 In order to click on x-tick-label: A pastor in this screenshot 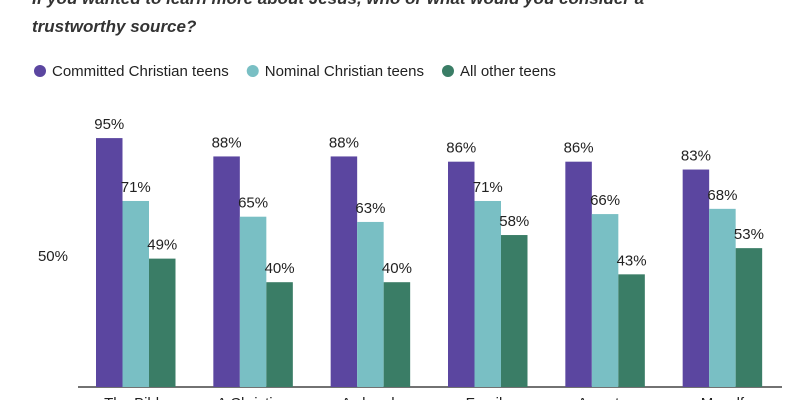, I will do `click(605, 397)`.